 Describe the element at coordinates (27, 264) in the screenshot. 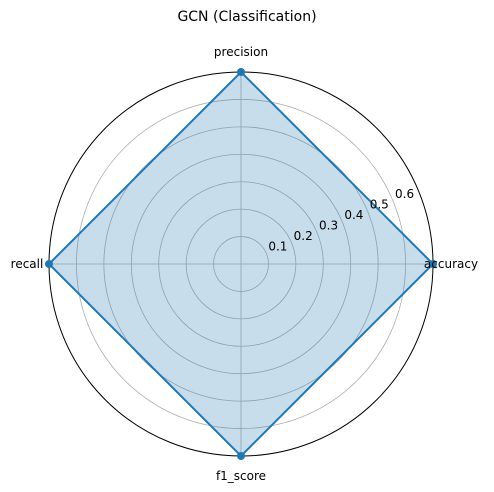

I see `category-label-recall: recall` at that location.